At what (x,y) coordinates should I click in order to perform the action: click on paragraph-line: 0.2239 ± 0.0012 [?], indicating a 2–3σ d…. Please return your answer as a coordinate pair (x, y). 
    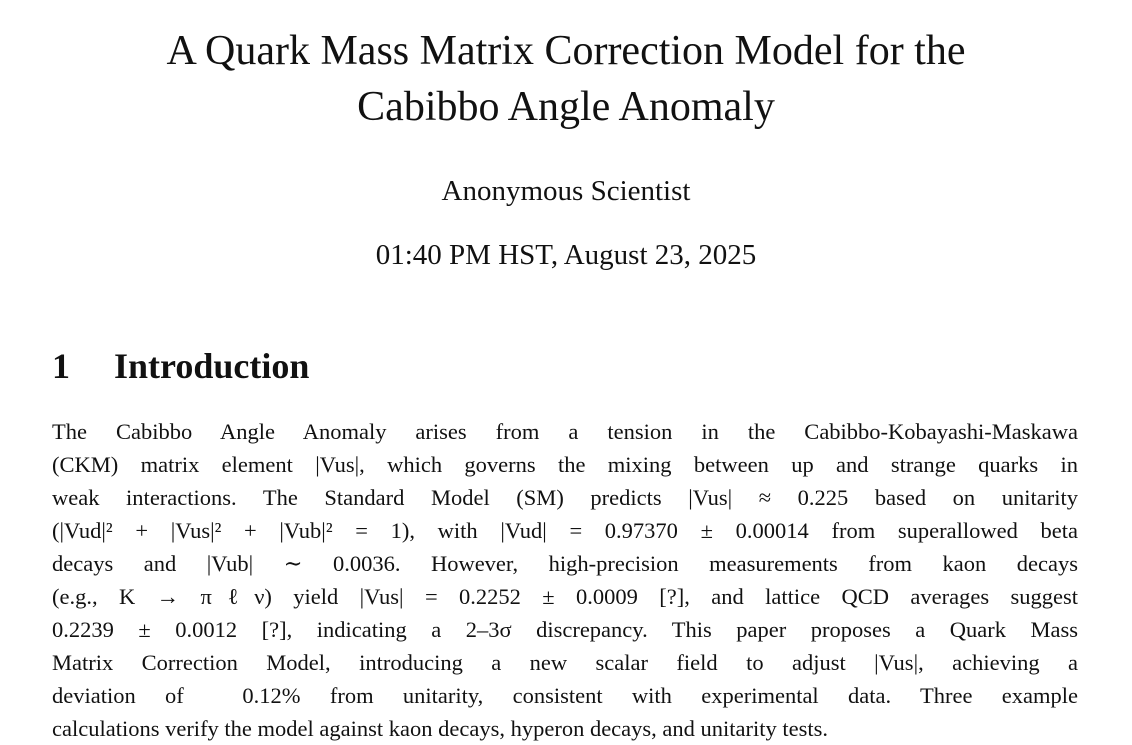
    Looking at the image, I should click on (565, 629).